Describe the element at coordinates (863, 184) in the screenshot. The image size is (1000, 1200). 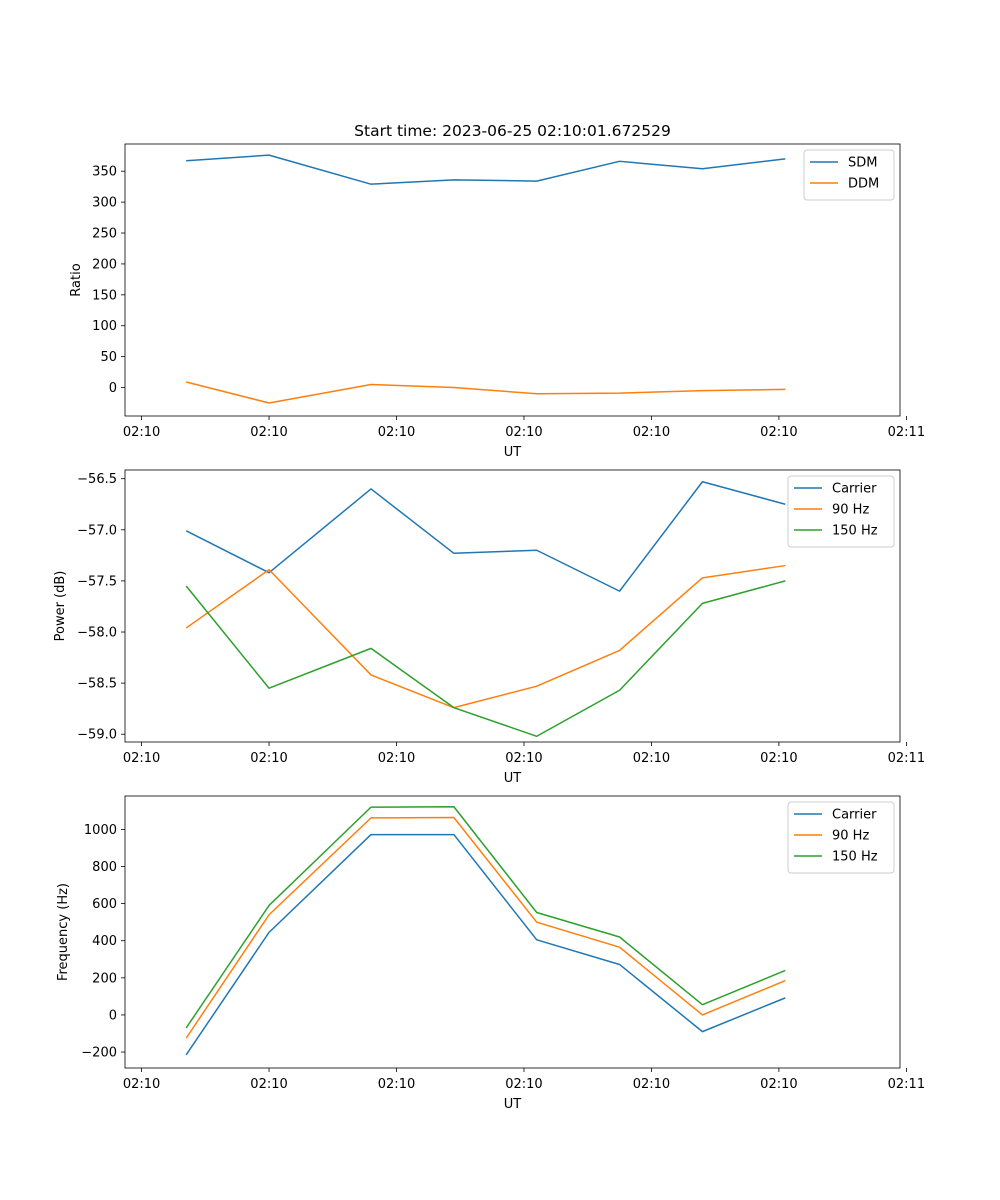
I see `legend-label-ddm: DDM` at that location.